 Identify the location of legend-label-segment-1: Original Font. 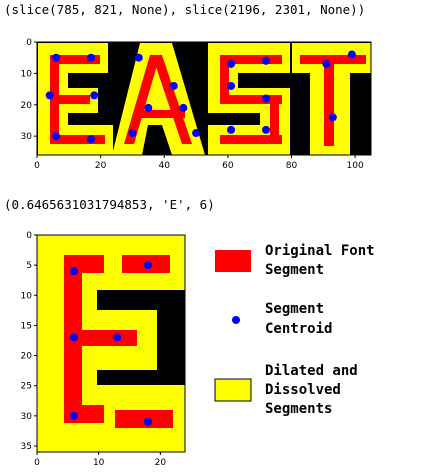
(320, 251).